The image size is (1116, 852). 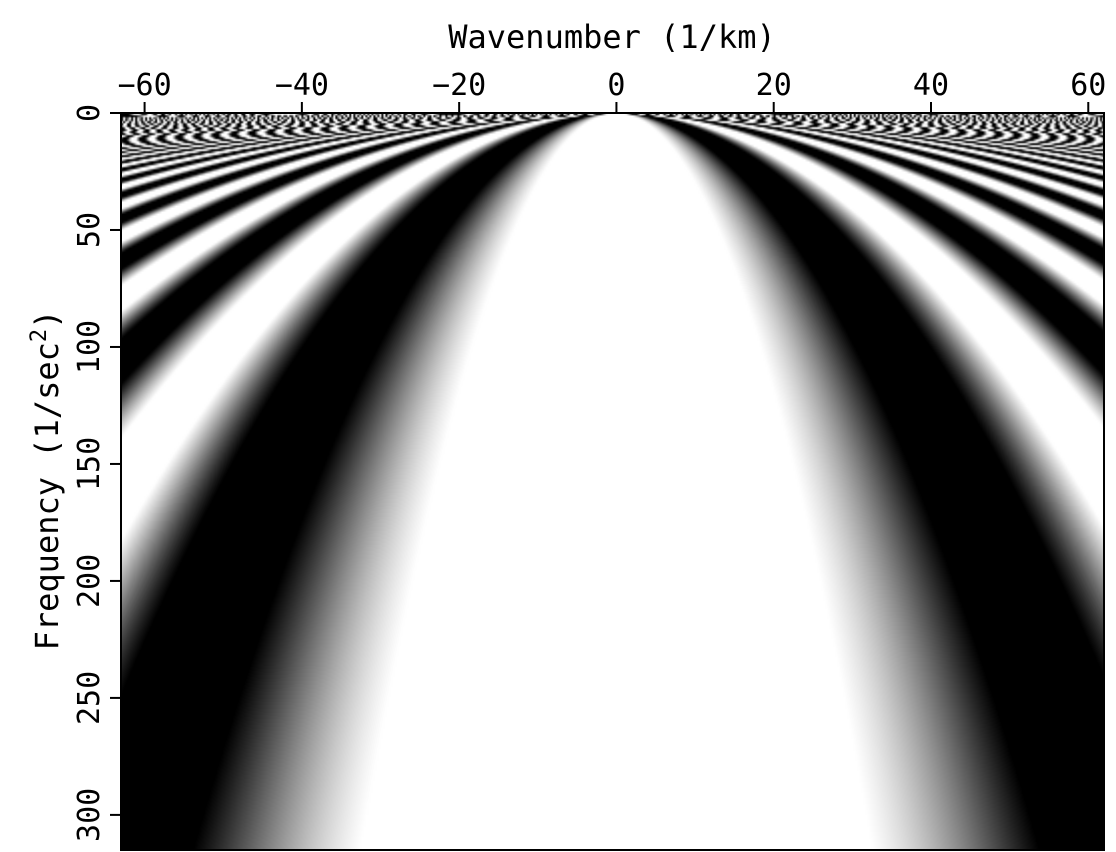 I want to click on y-axis-title-end: ), so click(x=47, y=319).